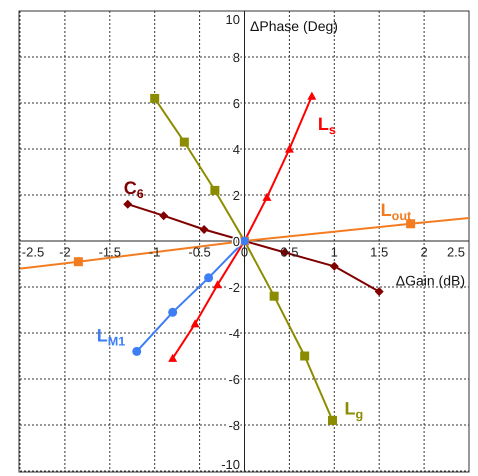  I want to click on y-tick-label: 2, so click(236, 195).